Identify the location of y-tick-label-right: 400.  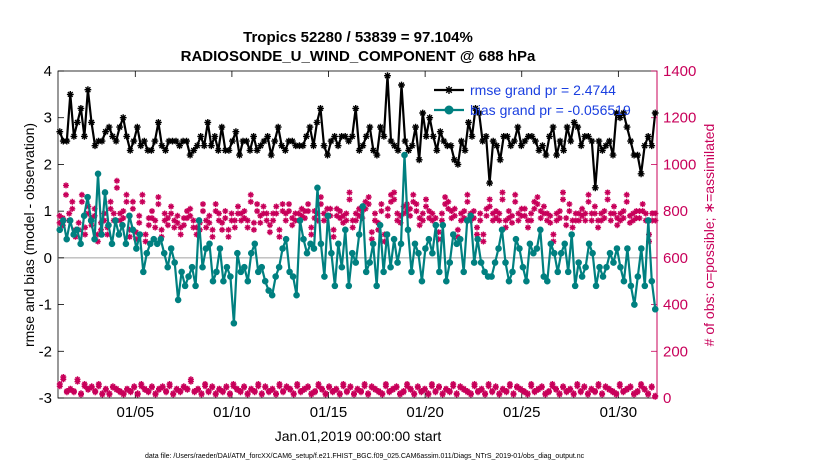
(675, 305).